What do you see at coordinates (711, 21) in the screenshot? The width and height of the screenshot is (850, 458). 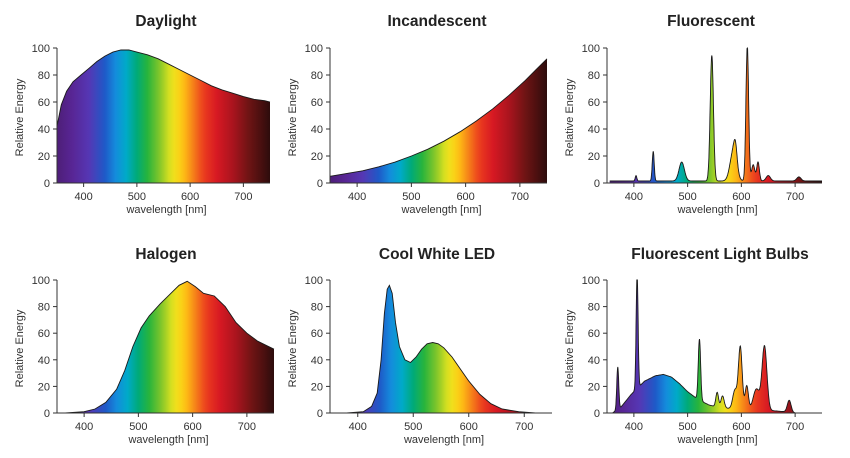 I see `chart-title: Fluorescent` at bounding box center [711, 21].